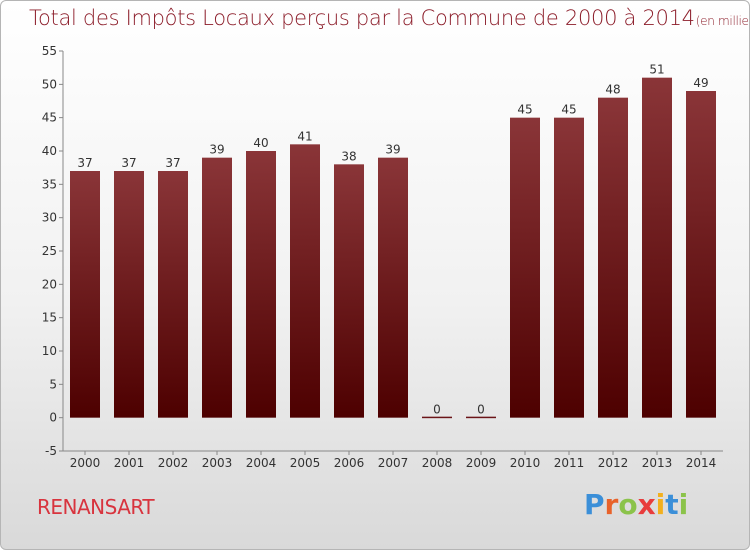 The image size is (750, 550). I want to click on value-label-2000: 37, so click(84, 163).